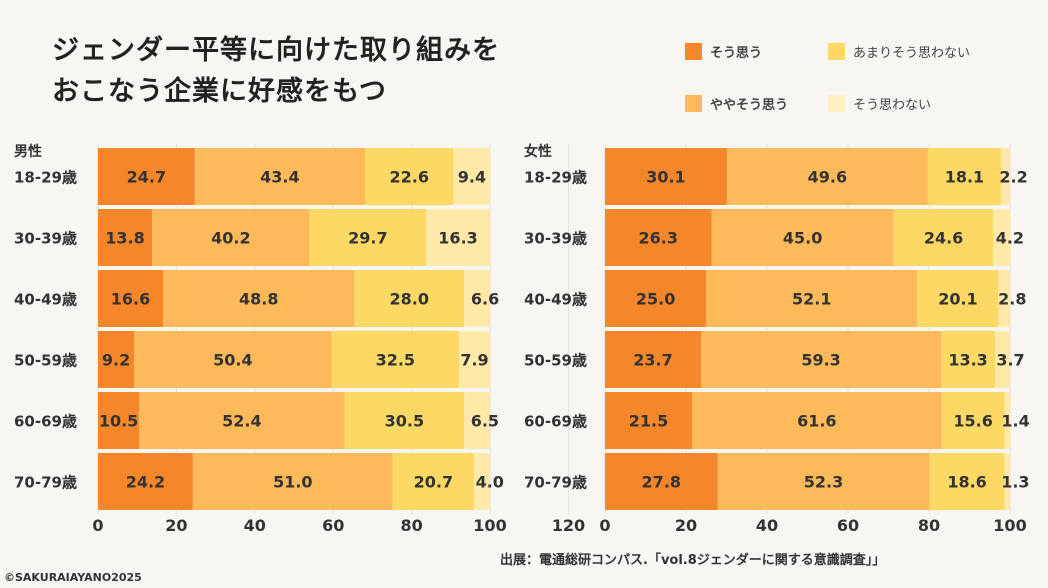 This screenshot has width=1048, height=588. What do you see at coordinates (1009, 525) in the screenshot?
I see `x-tick-label: 100` at bounding box center [1009, 525].